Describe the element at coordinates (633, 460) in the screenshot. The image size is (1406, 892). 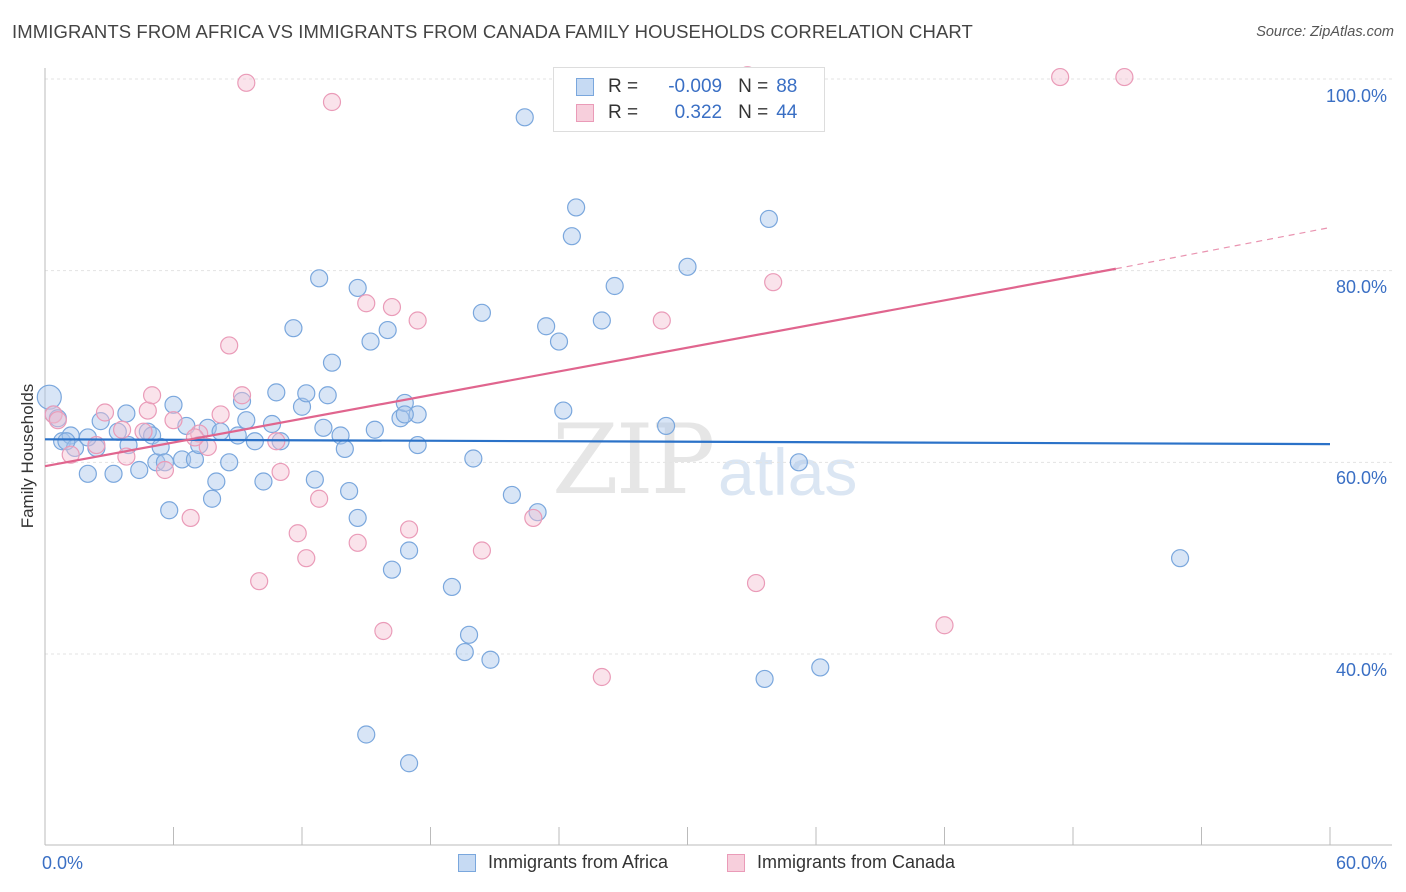
I see `watermark-zip: ZIP` at that location.